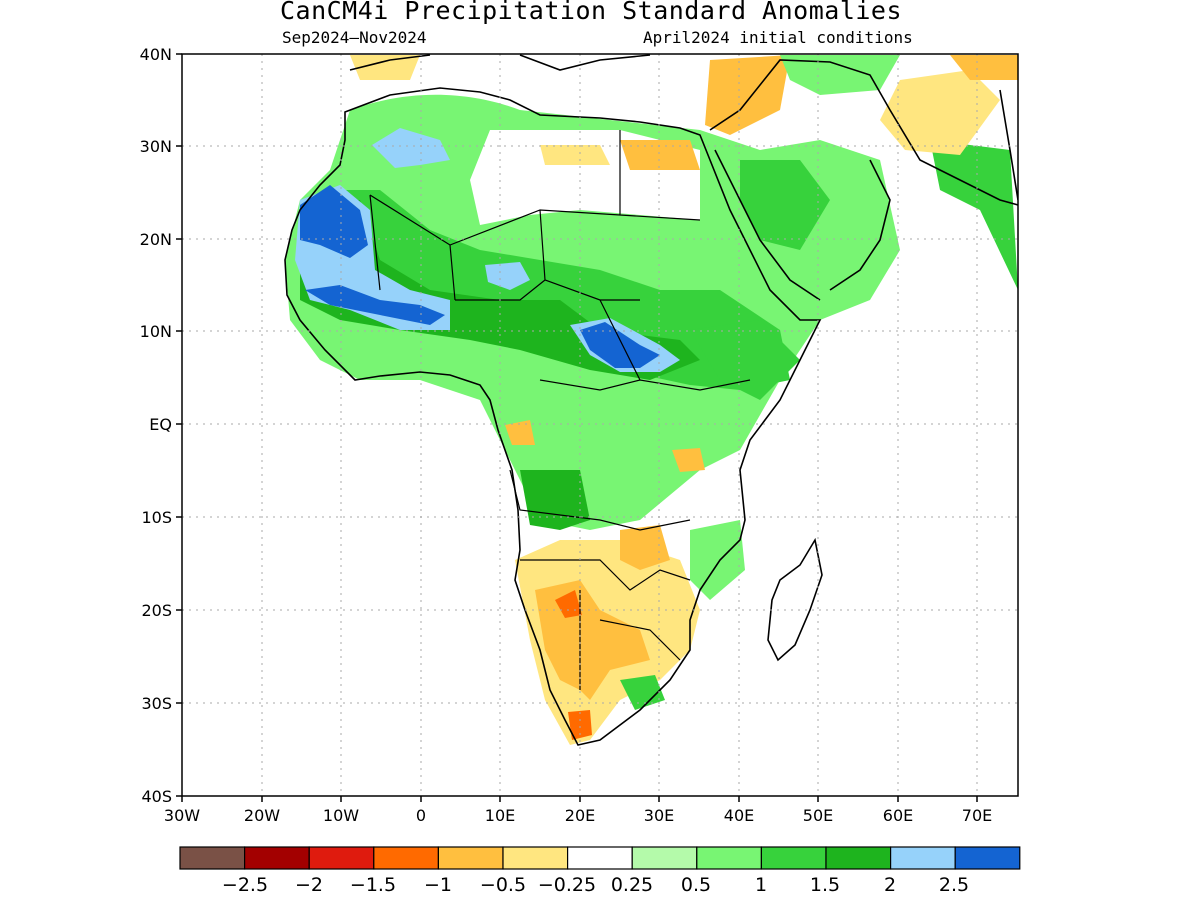  I want to click on colorbar, so click(600, 858).